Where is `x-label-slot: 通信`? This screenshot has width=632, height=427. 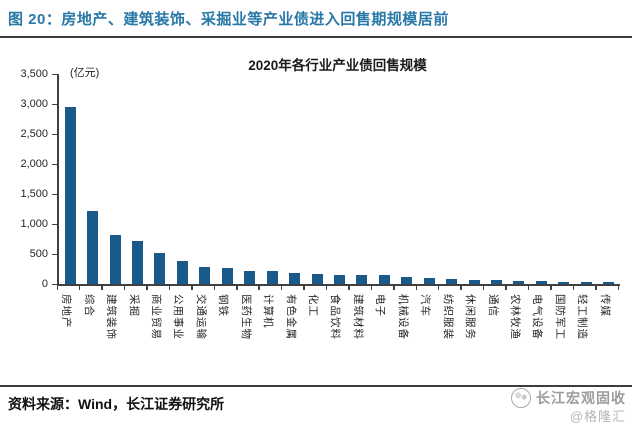 x-label-slot: 通信 is located at coordinates (494, 336).